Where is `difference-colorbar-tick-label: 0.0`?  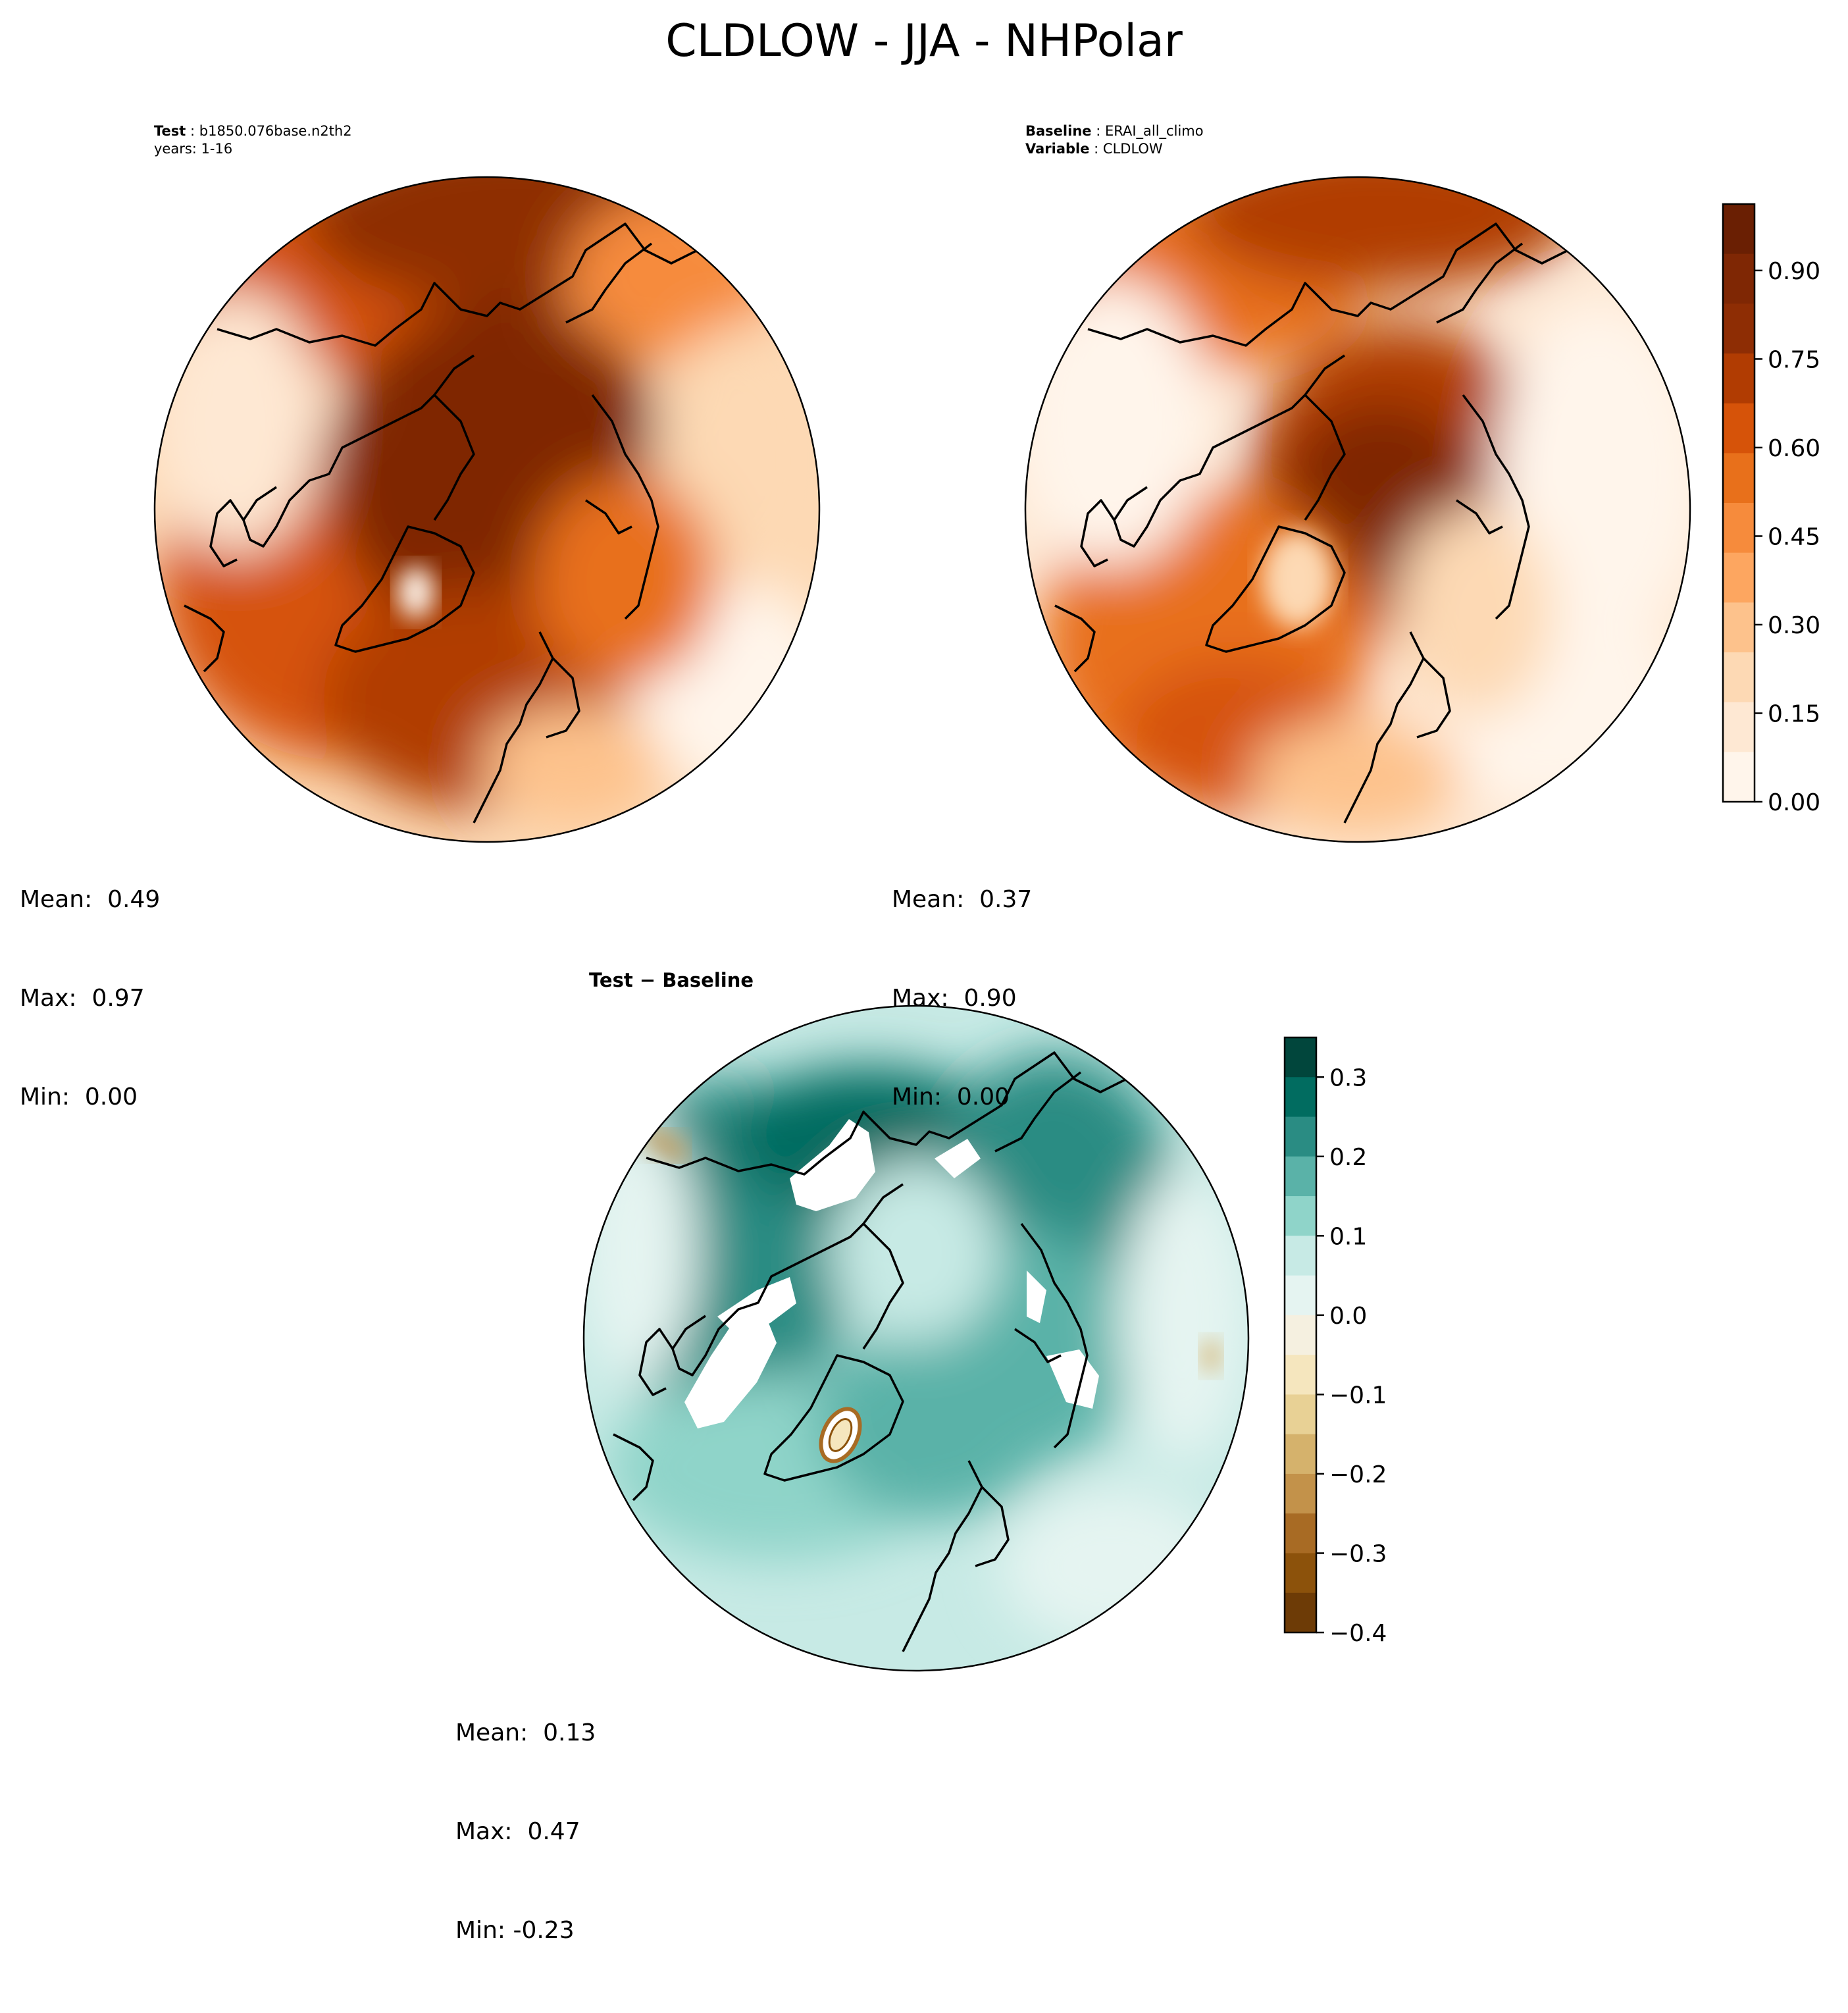 difference-colorbar-tick-label: 0.0 is located at coordinates (1348, 1316).